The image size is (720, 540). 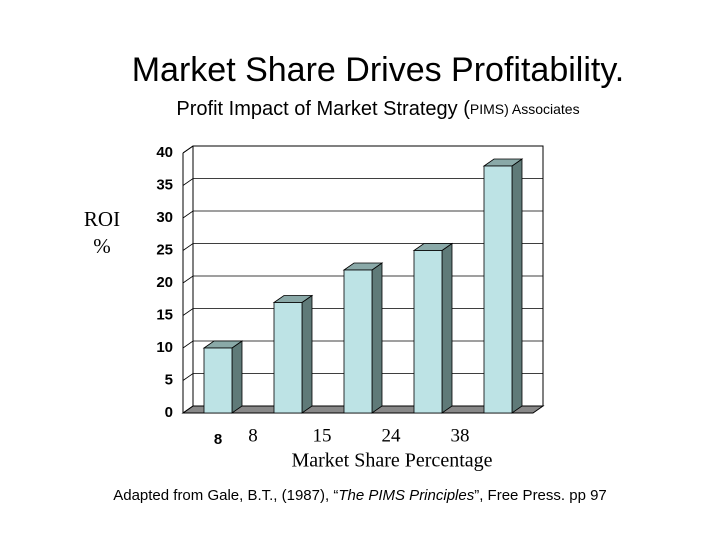 What do you see at coordinates (323, 109) in the screenshot?
I see `subtitle-main: Profit Impact of Market Strategy (` at bounding box center [323, 109].